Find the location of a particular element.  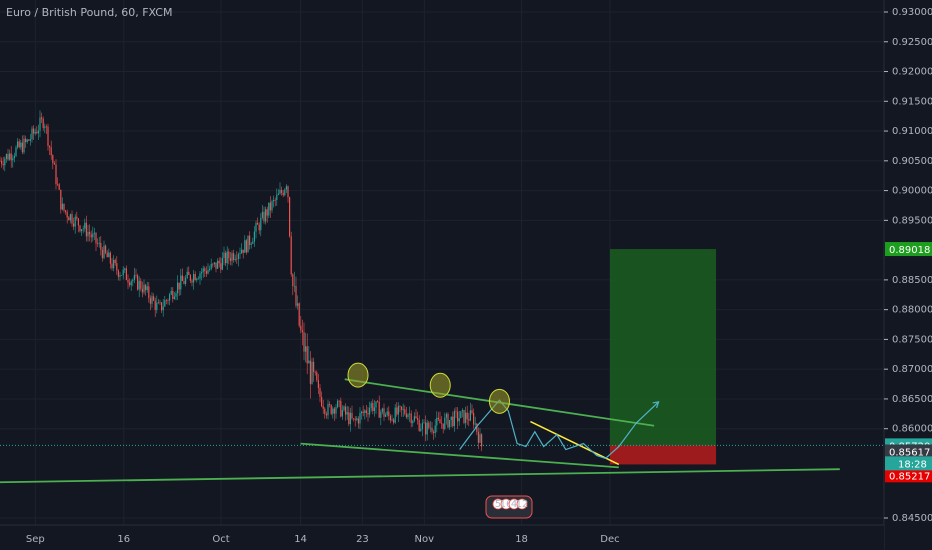

highlight-marker is located at coordinates (440, 385).